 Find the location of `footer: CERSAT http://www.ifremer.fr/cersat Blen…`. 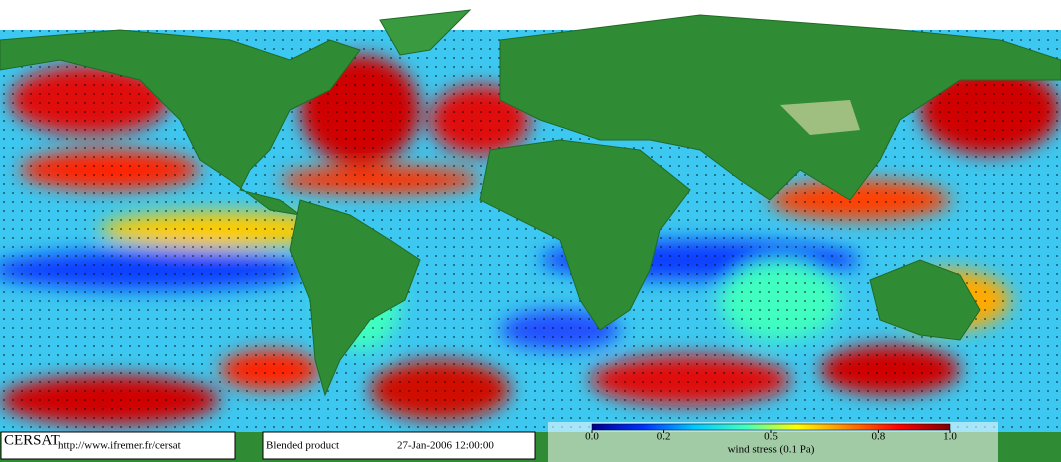

footer: CERSAT http://www.ifremer.fr/cersat Blen… is located at coordinates (499, 442).